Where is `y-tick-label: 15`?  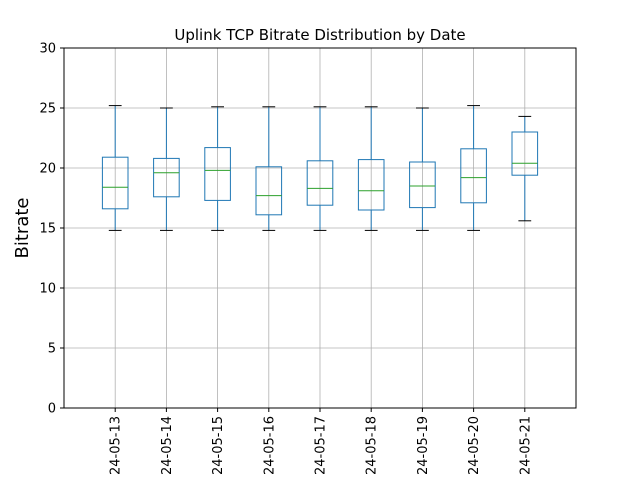 y-tick-label: 15 is located at coordinates (47, 229).